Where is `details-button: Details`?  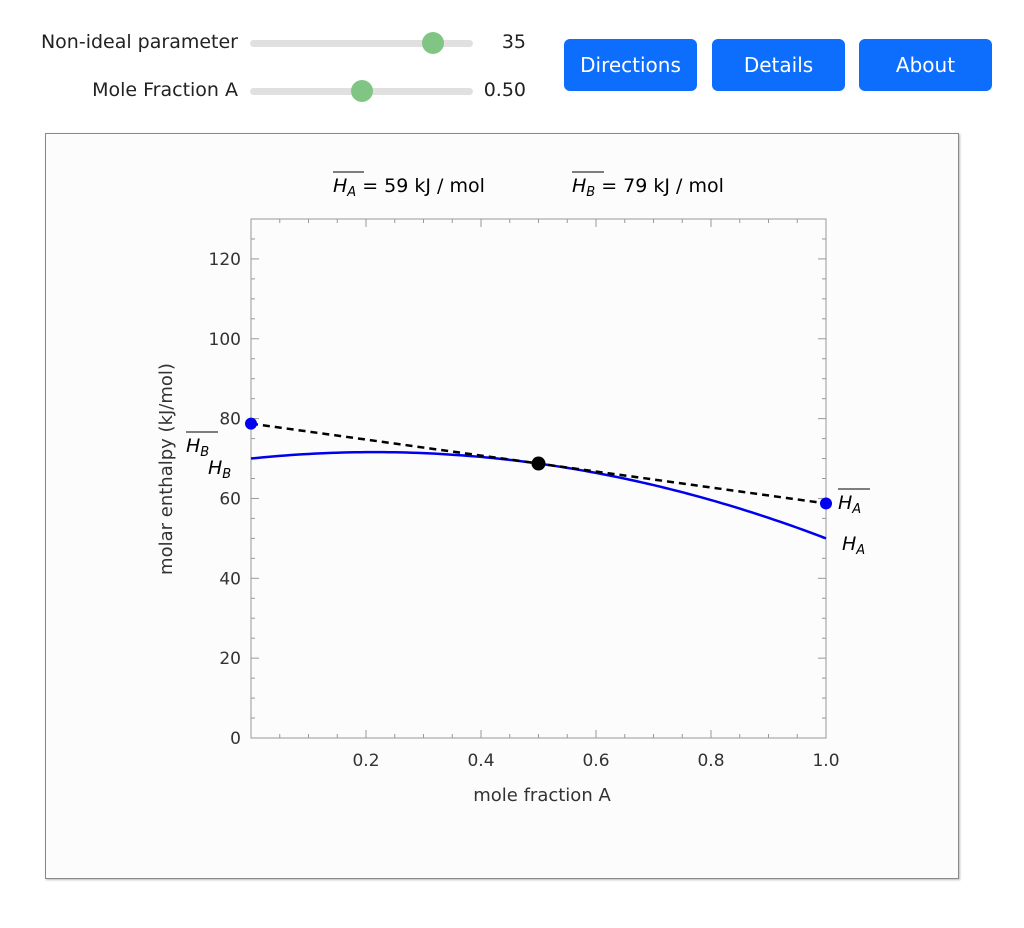
details-button: Details is located at coordinates (778, 65).